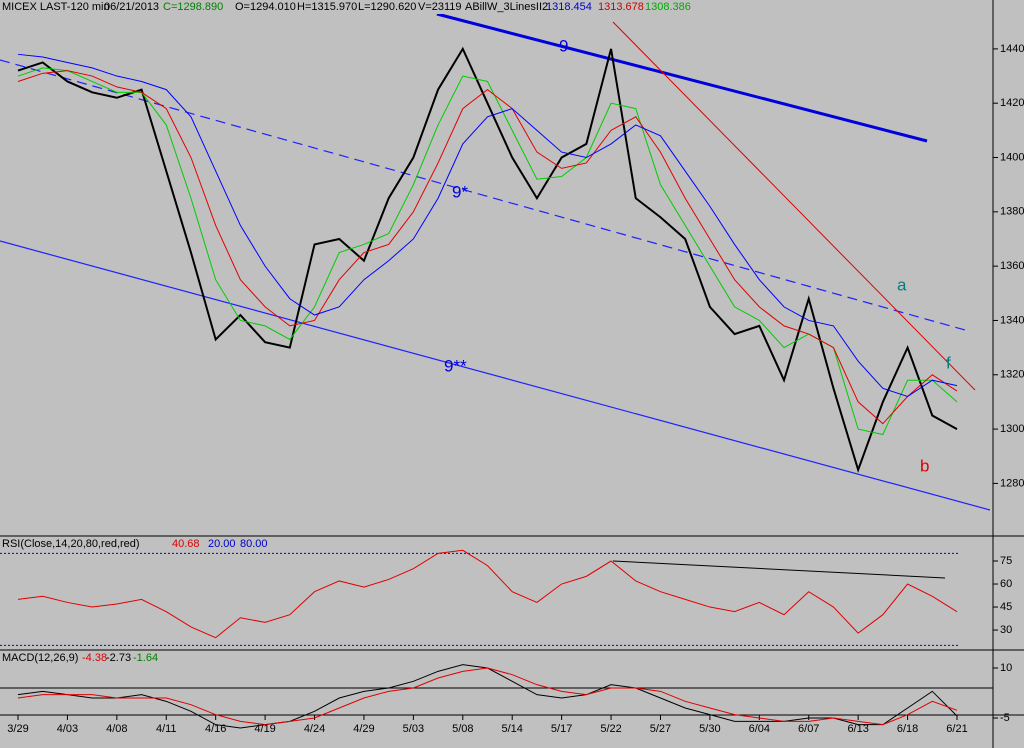  I want to click on rsi-title: RSI(Close,14,20,80,red,red), so click(71, 544).